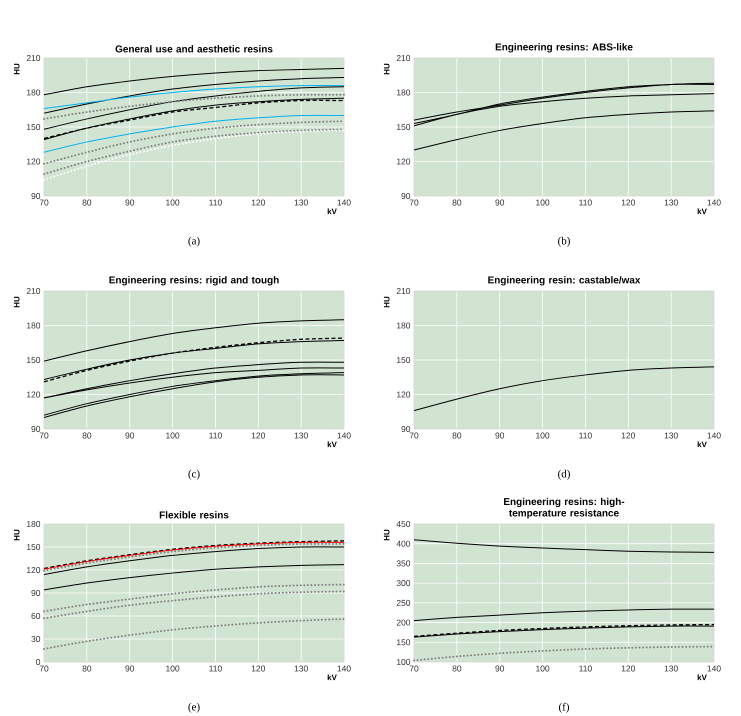  I want to click on y-tick-label: 100, so click(403, 661).